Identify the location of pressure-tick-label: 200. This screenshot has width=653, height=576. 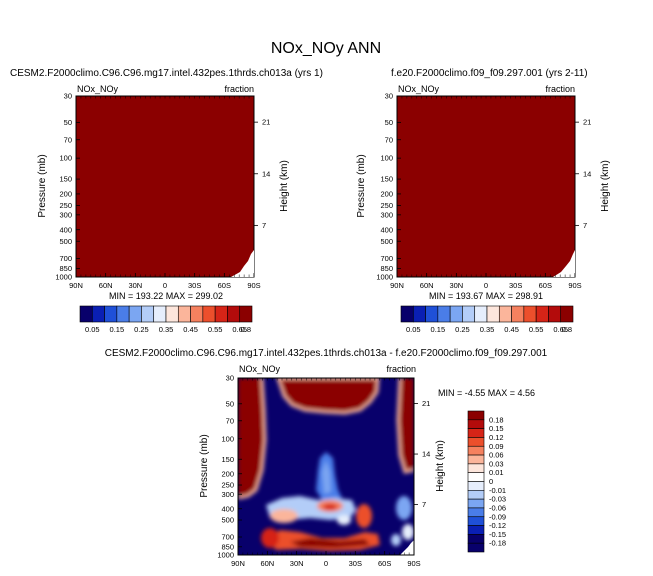
(65, 194).